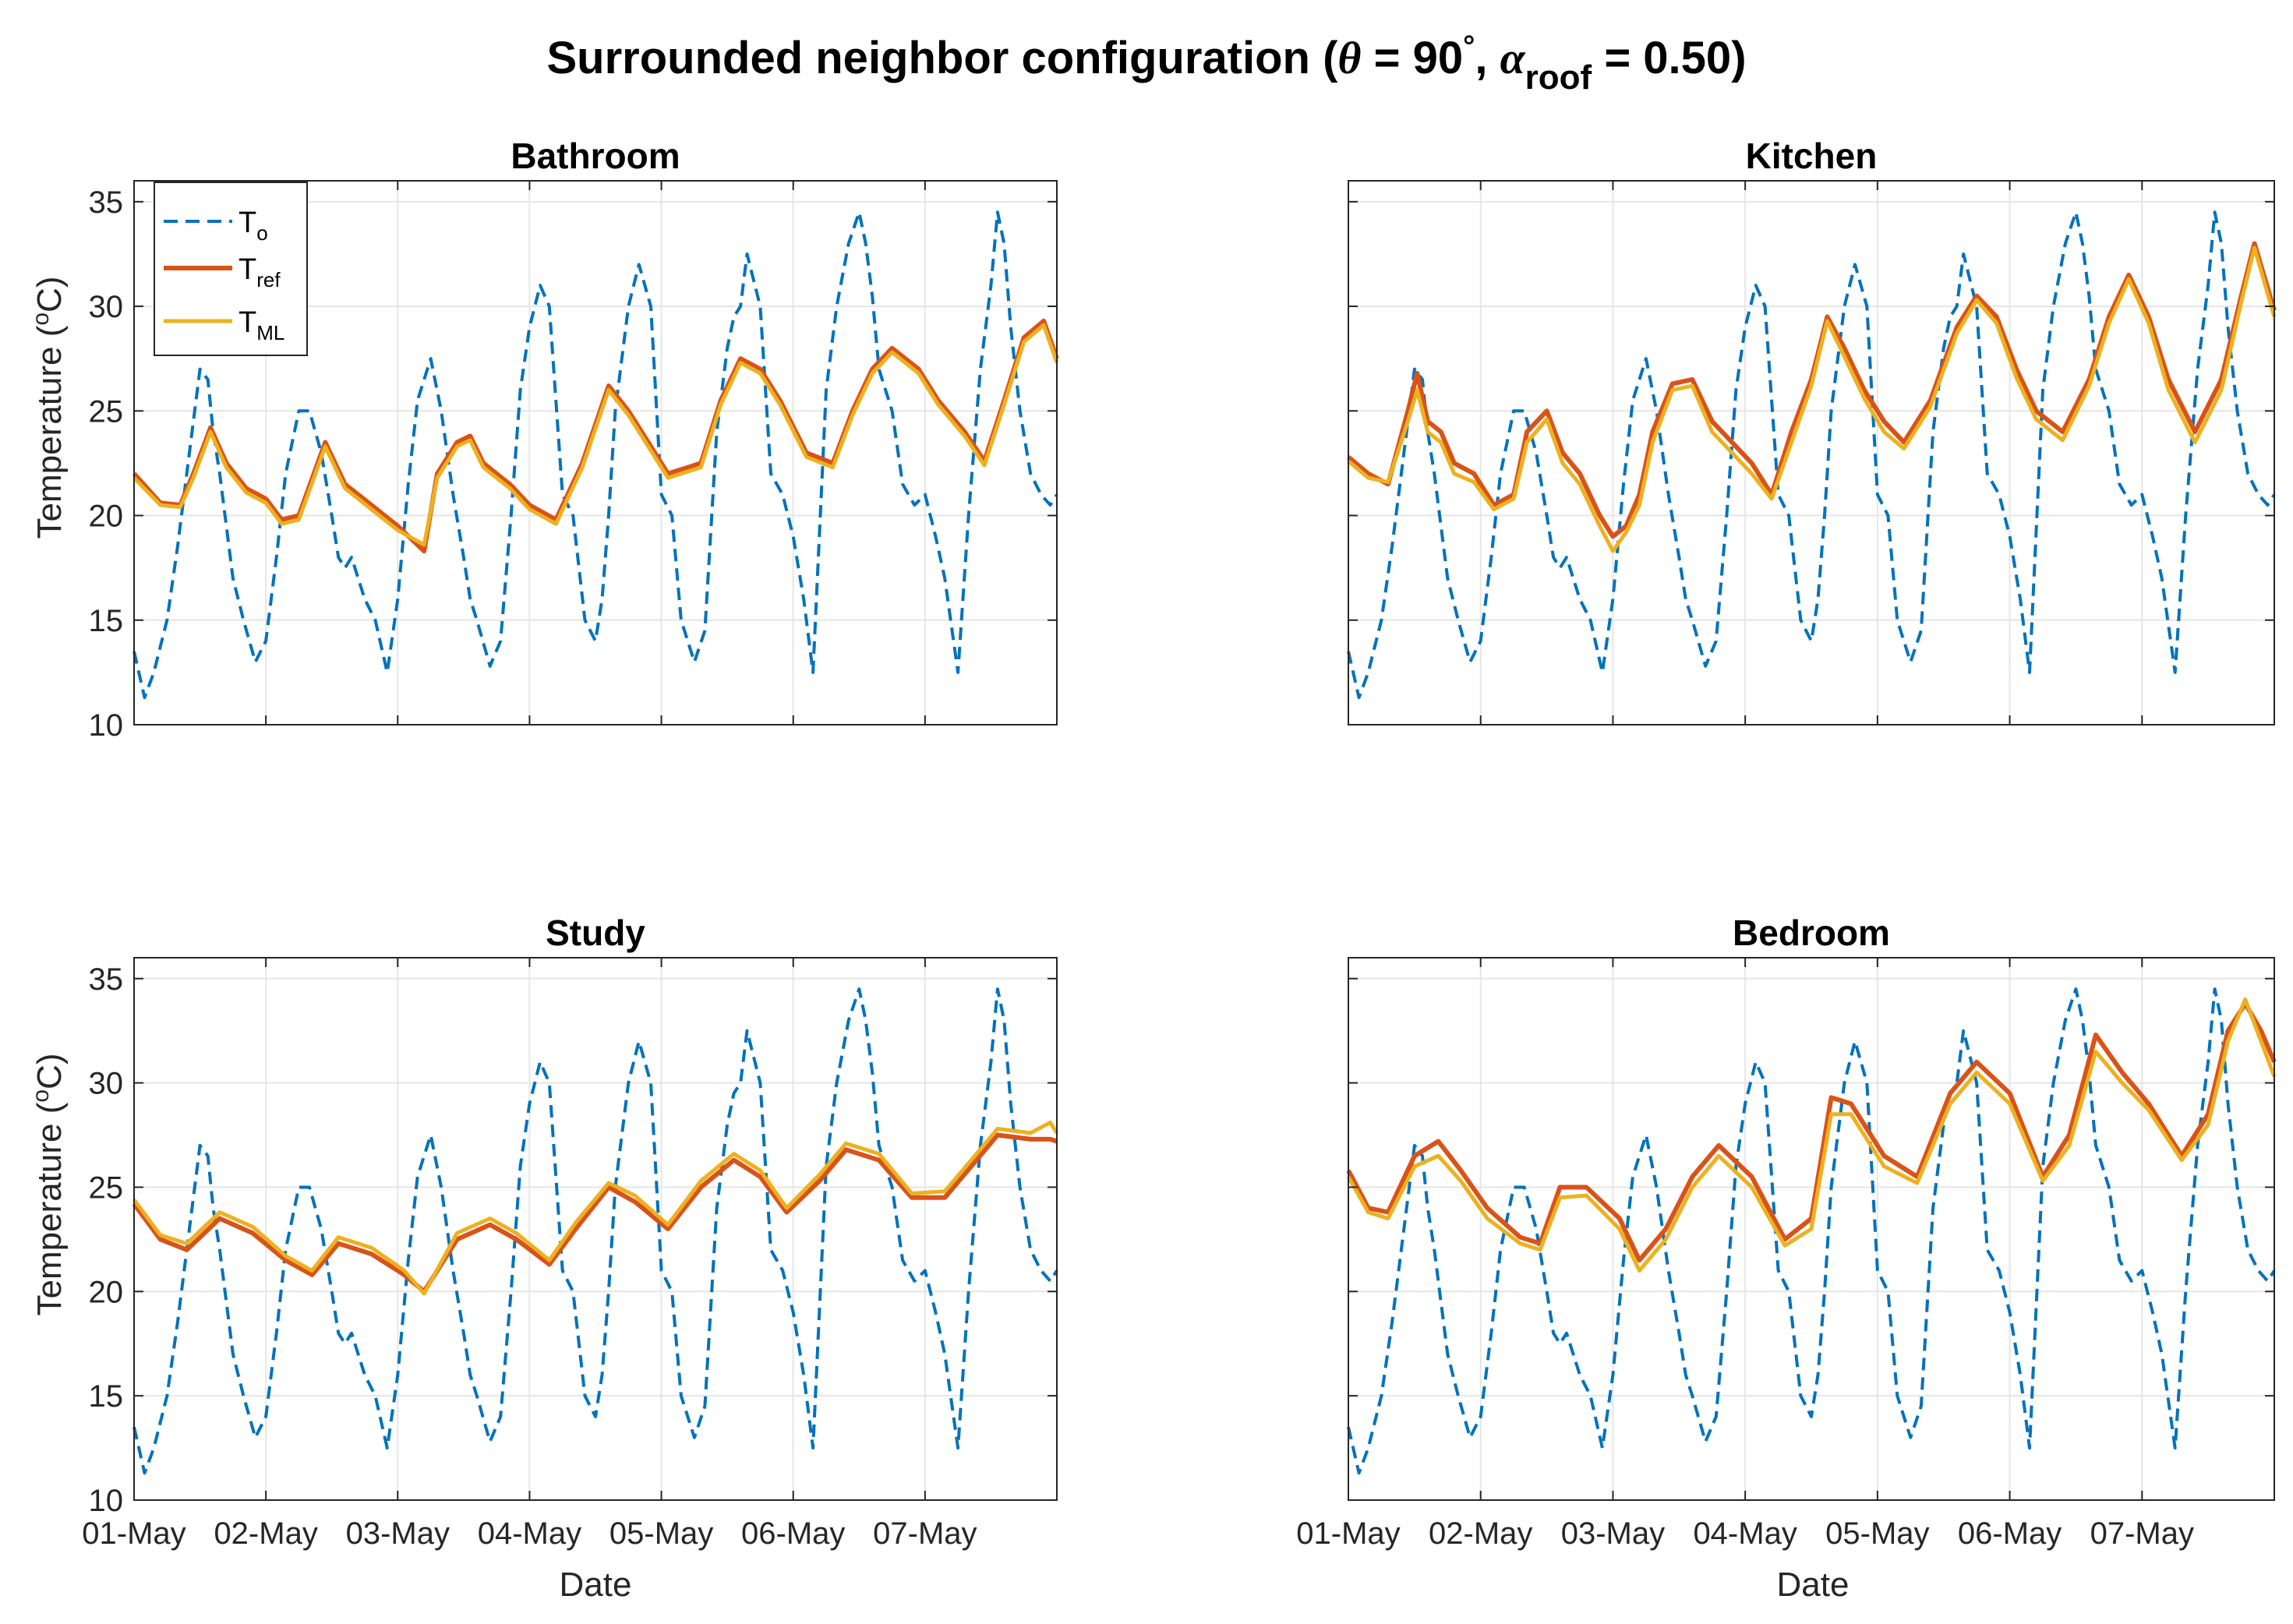 The image size is (2293, 1624). Describe the element at coordinates (595, 1213) in the screenshot. I see `series-tref-line` at that location.